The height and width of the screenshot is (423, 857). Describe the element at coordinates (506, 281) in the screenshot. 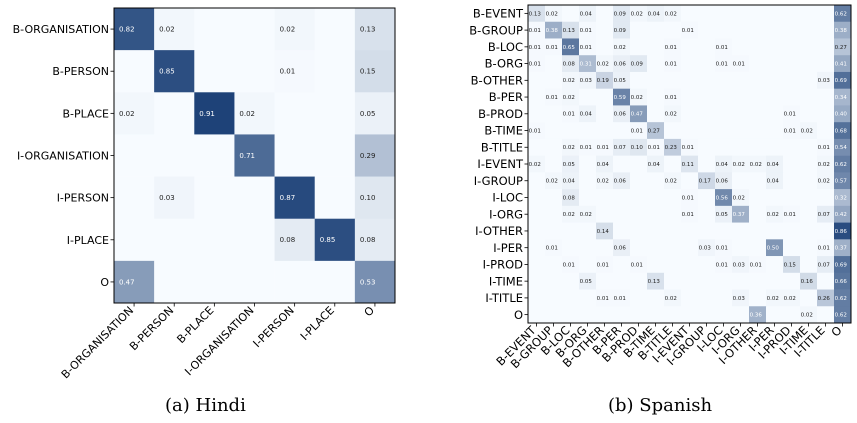

I see `y-tick-label-i-time: I-TIME` at that location.